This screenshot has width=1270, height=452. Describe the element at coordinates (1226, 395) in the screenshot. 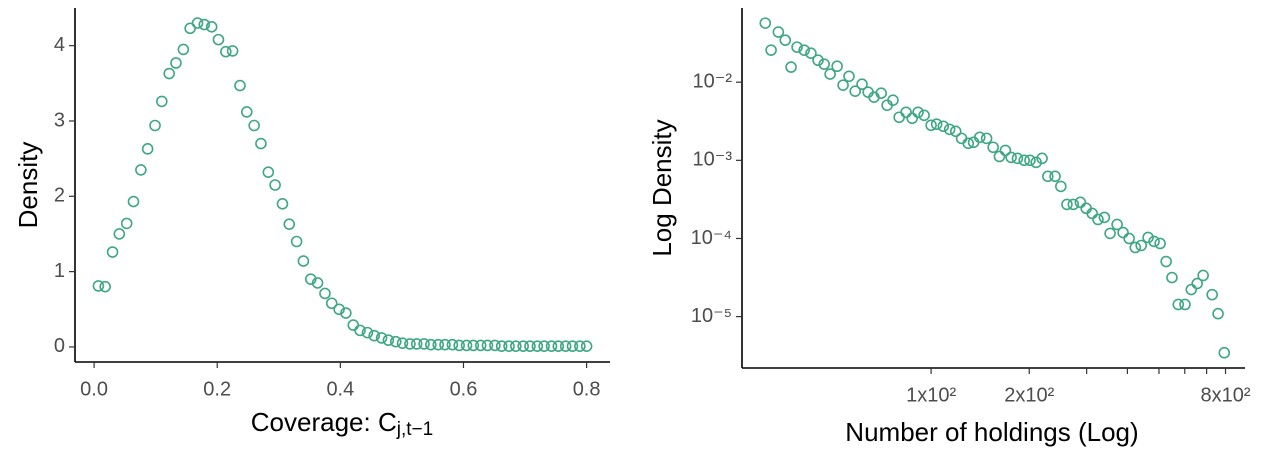

I see `x-tick-label: 8x10²` at that location.